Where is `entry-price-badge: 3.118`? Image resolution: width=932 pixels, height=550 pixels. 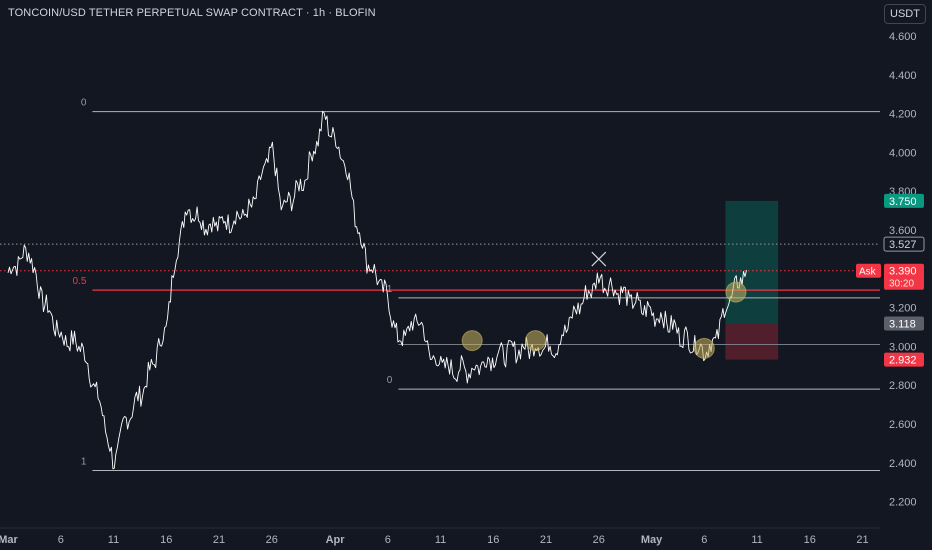 entry-price-badge: 3.118 is located at coordinates (902, 325).